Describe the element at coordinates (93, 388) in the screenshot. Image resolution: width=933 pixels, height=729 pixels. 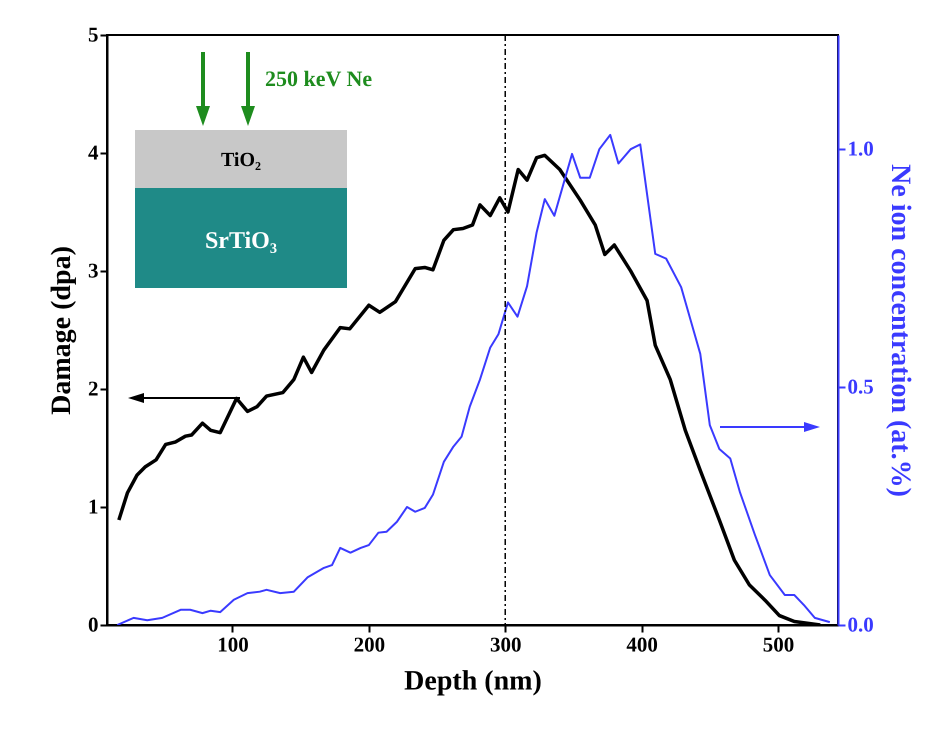
I see `y-tick-label: 2` at that location.